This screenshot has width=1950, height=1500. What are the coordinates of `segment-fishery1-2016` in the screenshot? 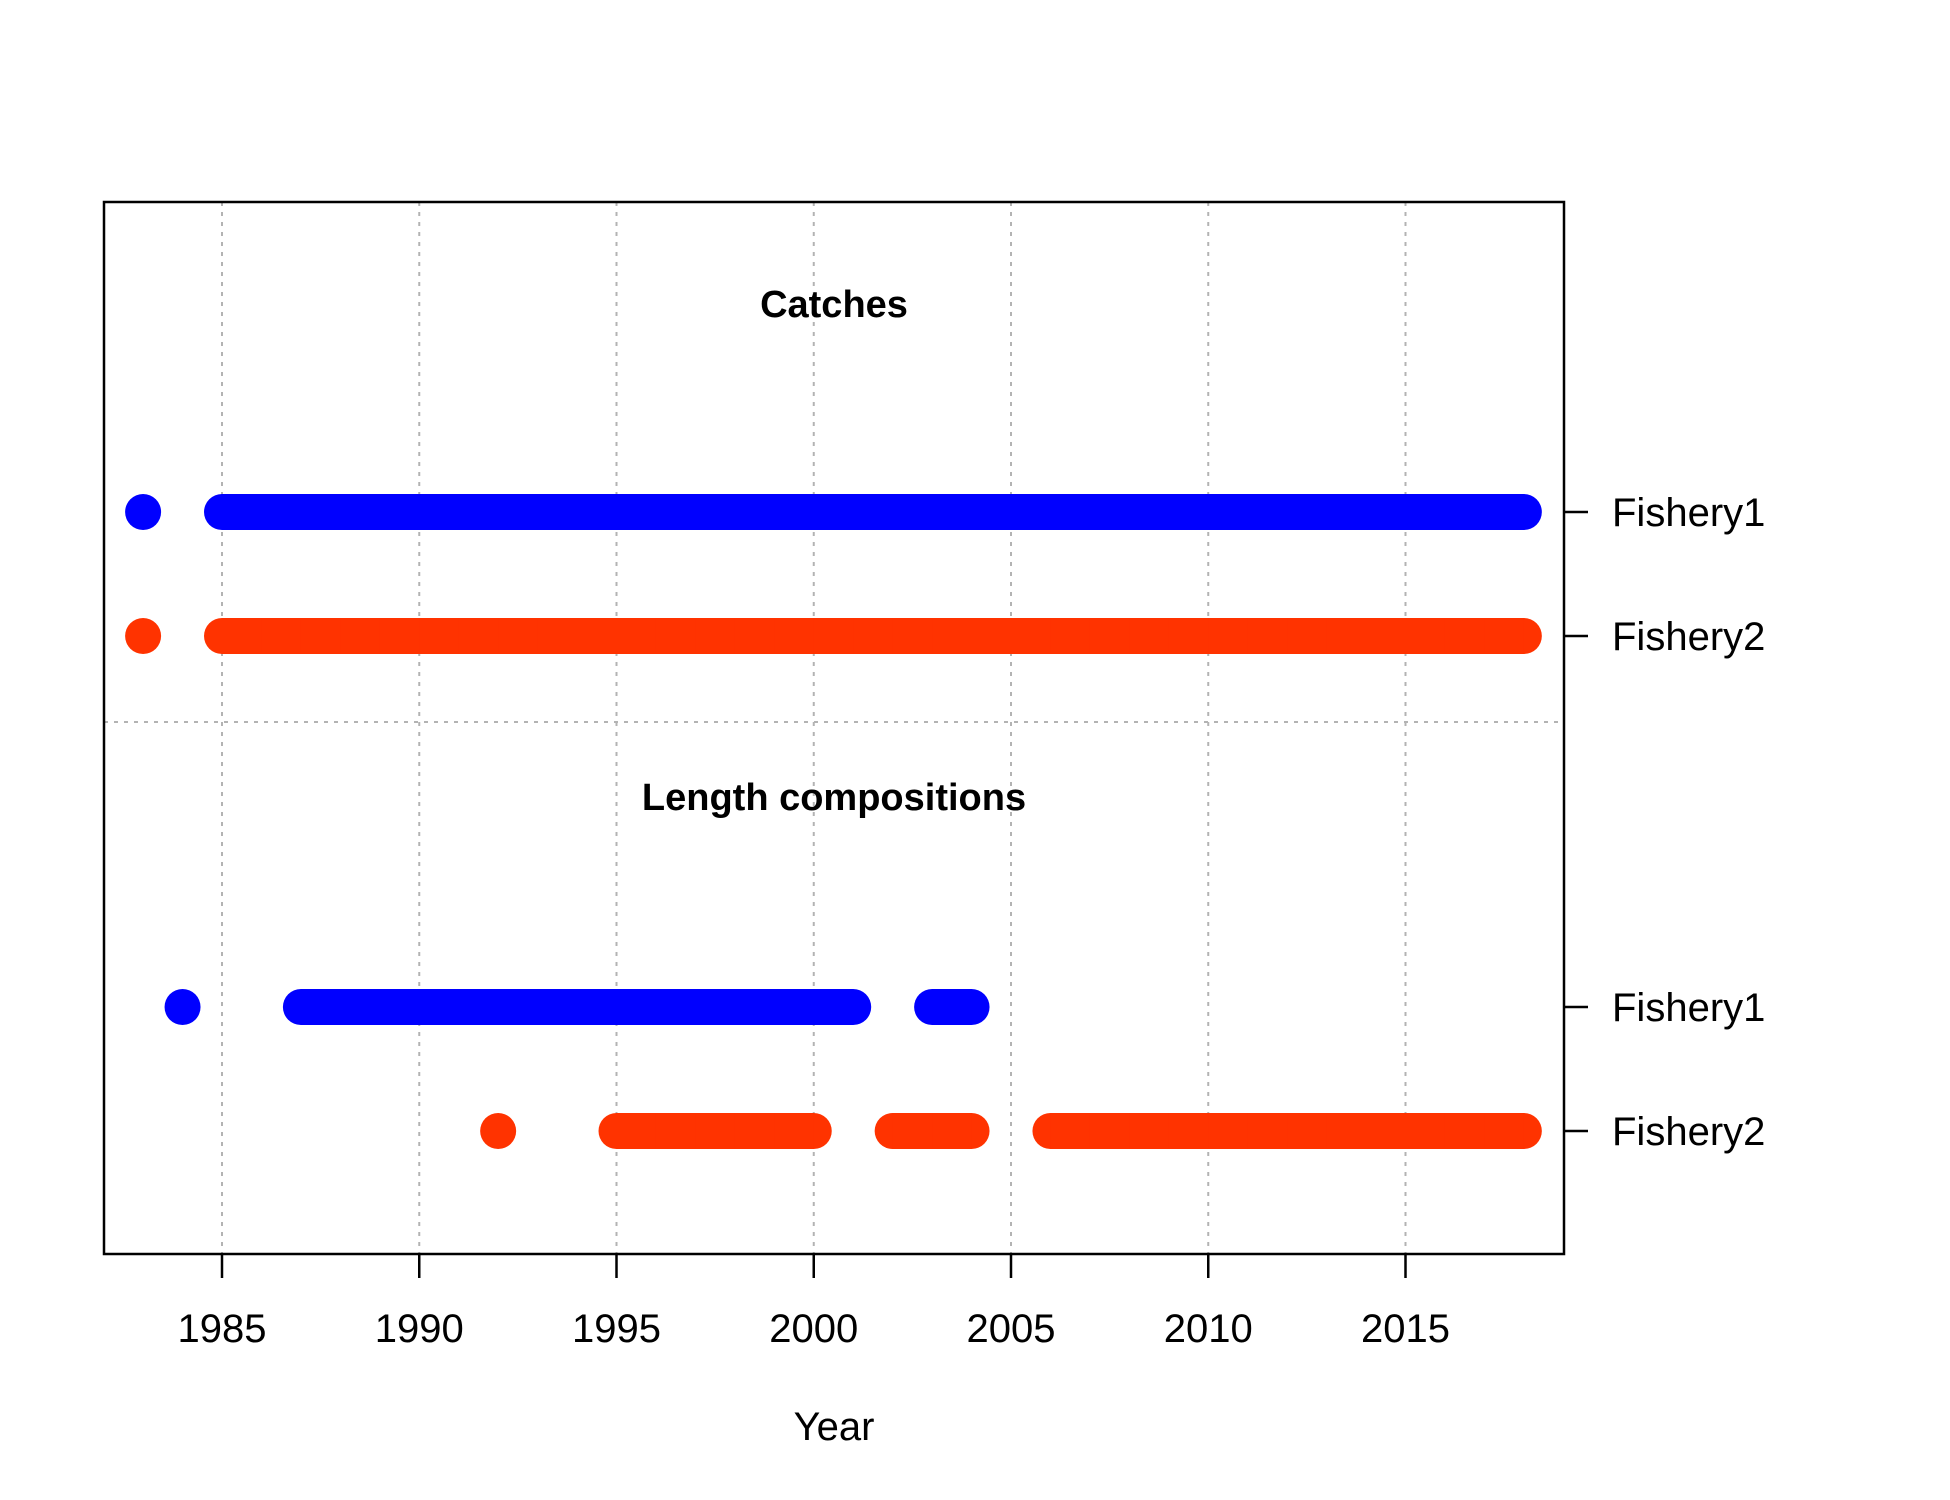 It's located at (1425, 512).